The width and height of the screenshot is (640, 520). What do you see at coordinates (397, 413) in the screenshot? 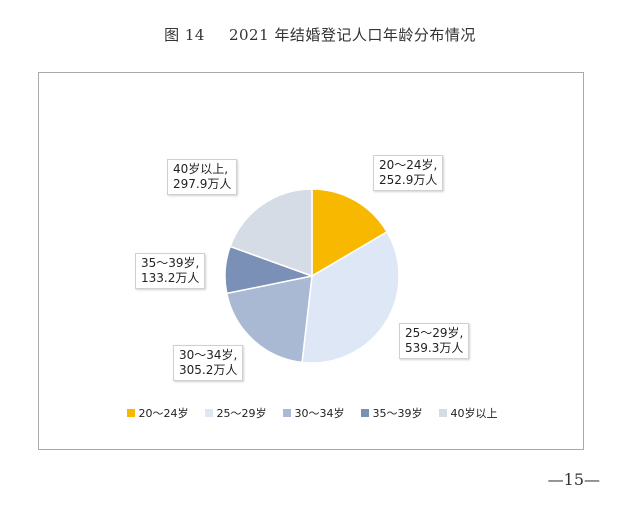
I see `legend-label: 35～39岁` at bounding box center [397, 413].